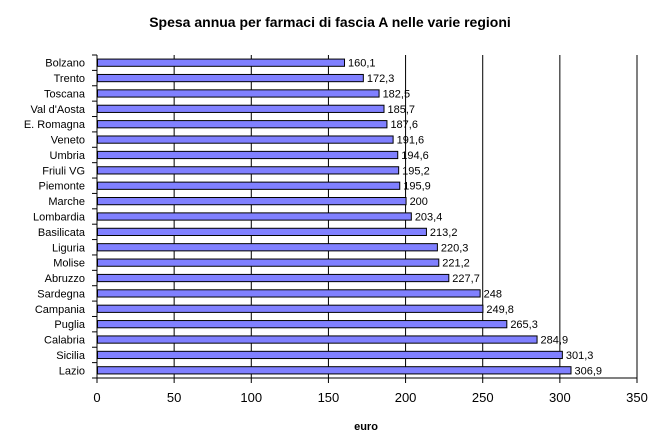  I want to click on data-label: 306,9, so click(589, 371).